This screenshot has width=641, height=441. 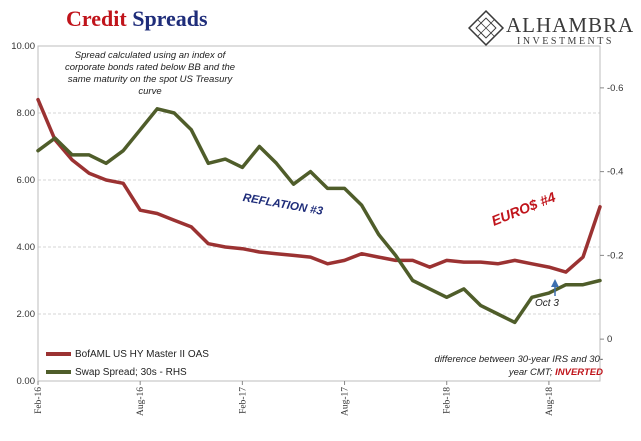 What do you see at coordinates (346, 401) in the screenshot?
I see `x-tick-label: Aug-17` at bounding box center [346, 401].